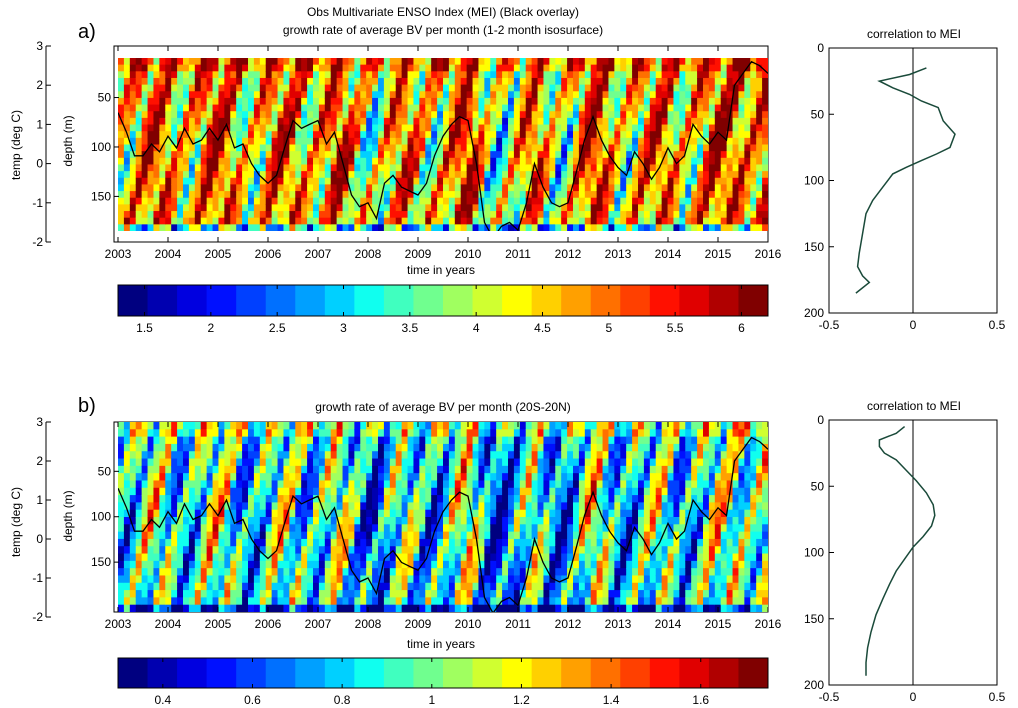  What do you see at coordinates (723, 300) in the screenshot?
I see `colorbar-step` at bounding box center [723, 300].